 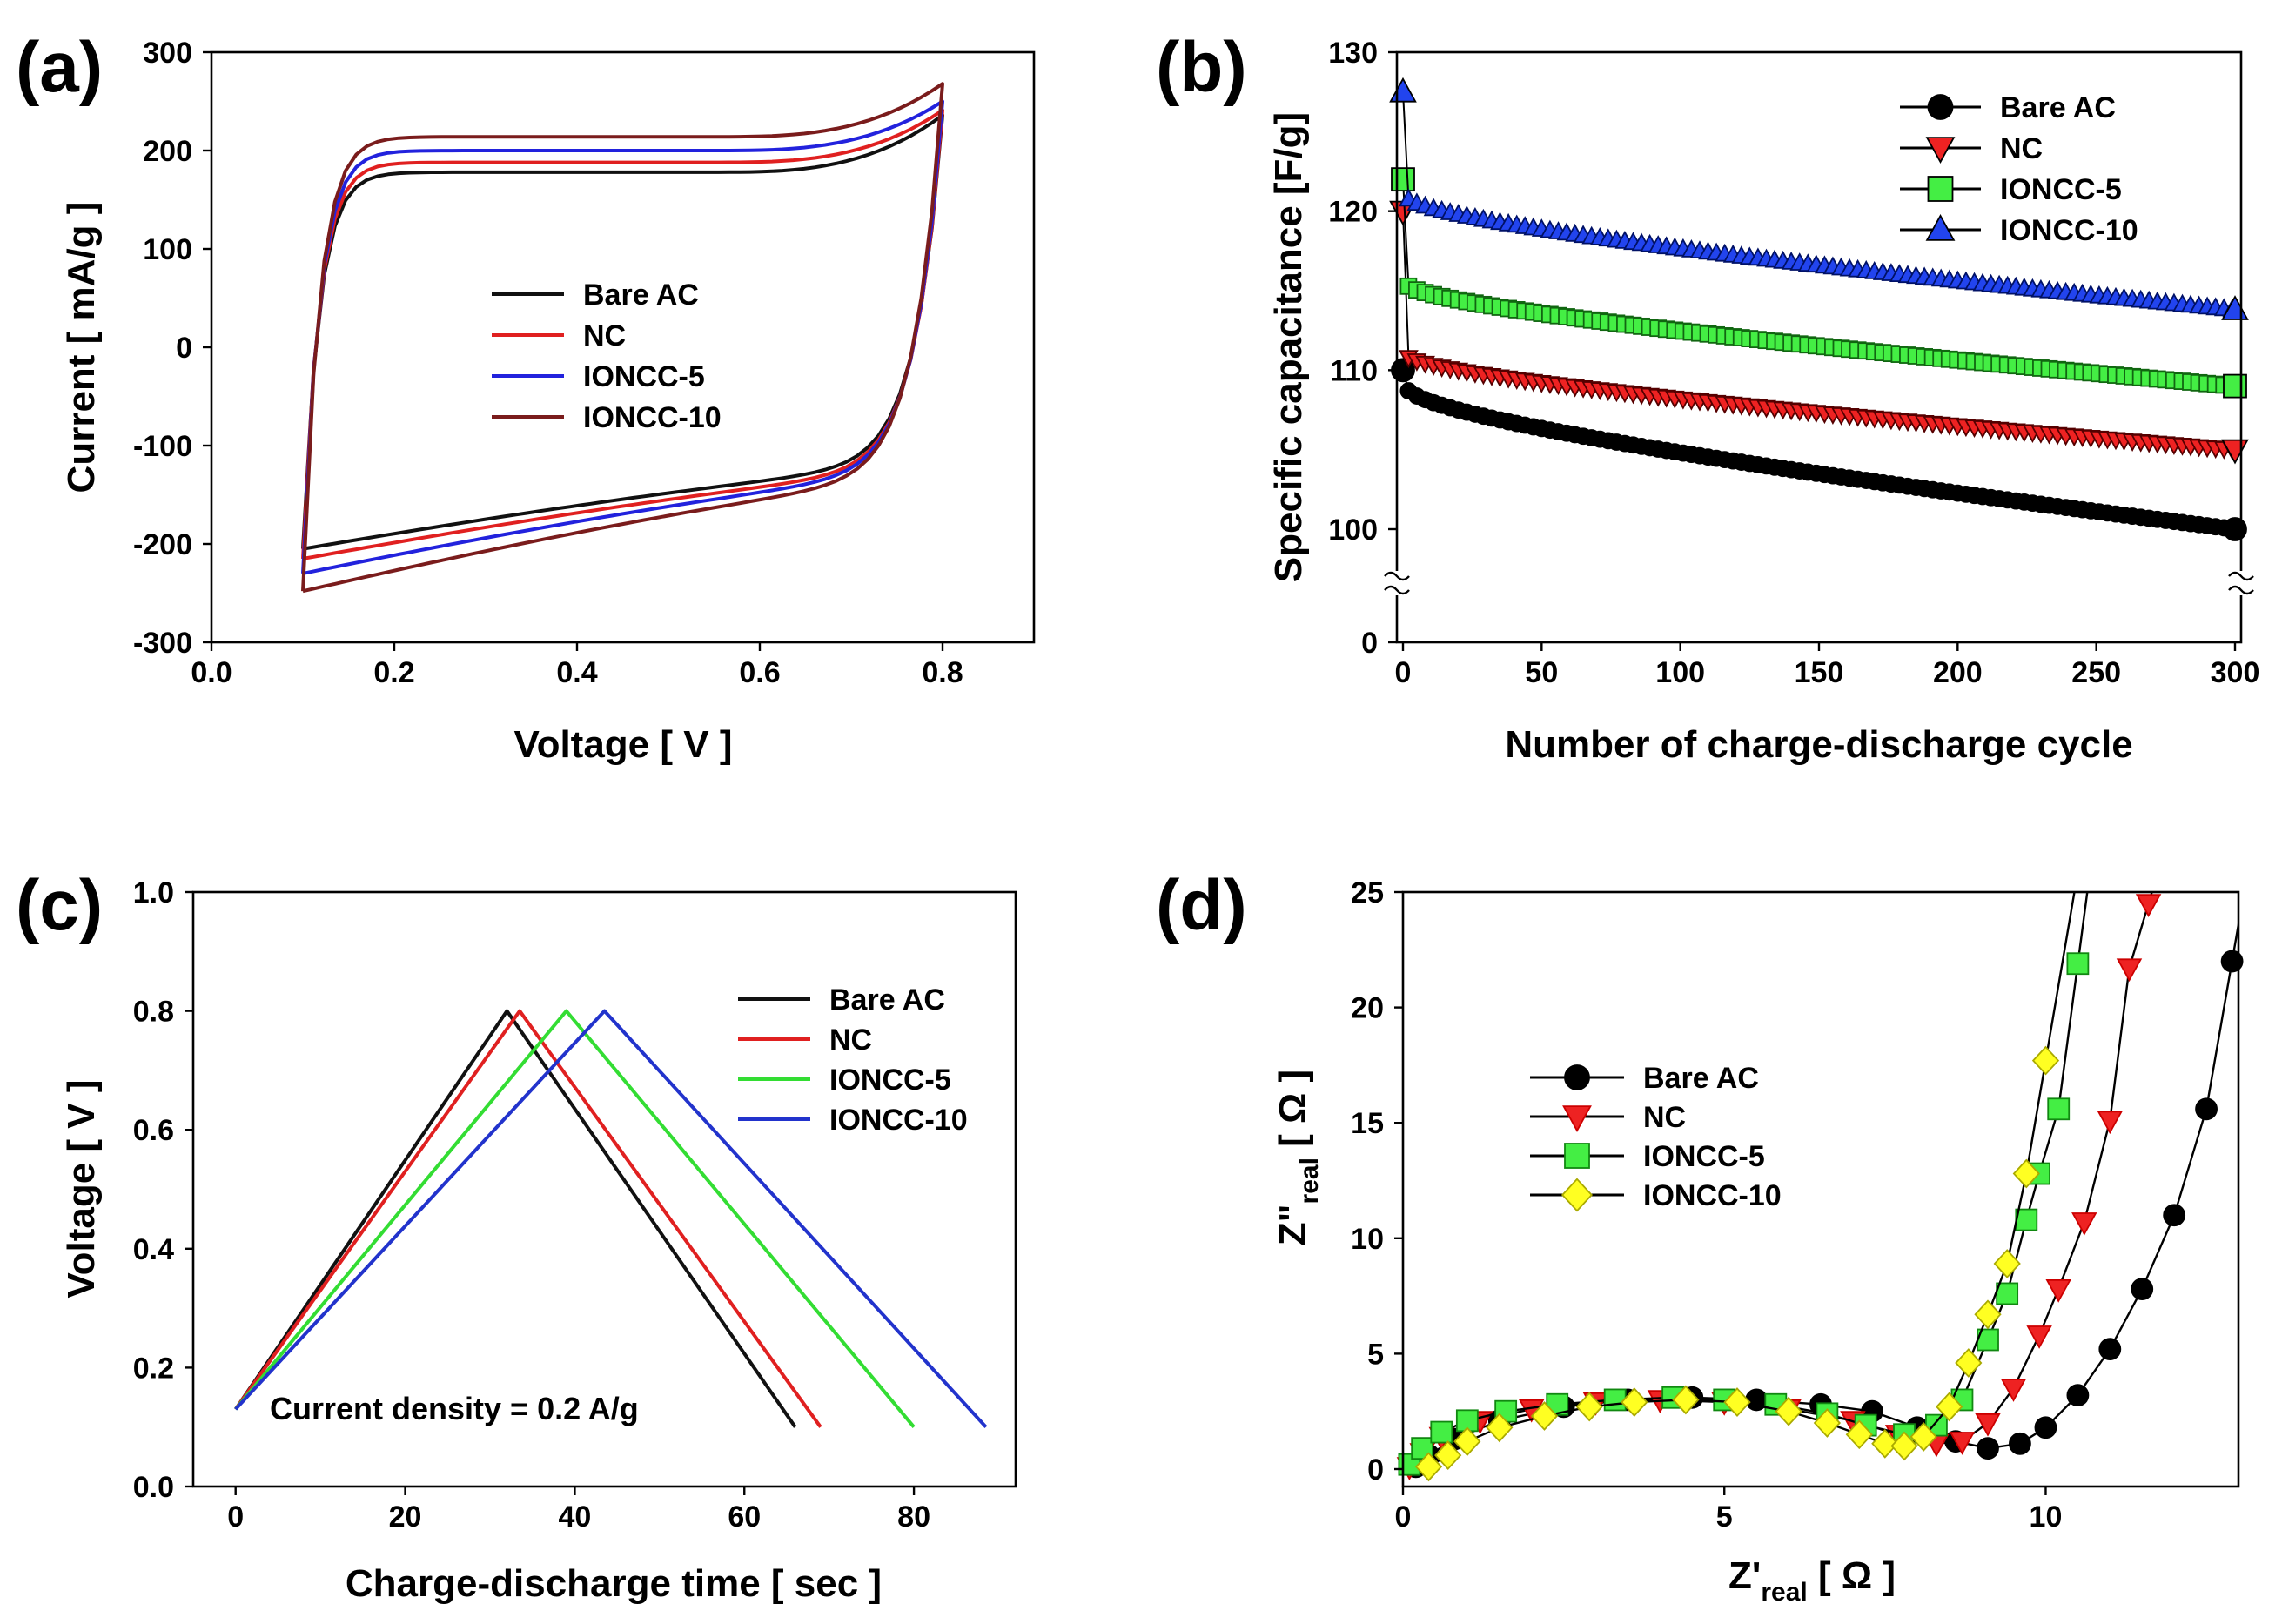 I want to click on y-axis-label-sub: real, so click(x=1309, y=1181).